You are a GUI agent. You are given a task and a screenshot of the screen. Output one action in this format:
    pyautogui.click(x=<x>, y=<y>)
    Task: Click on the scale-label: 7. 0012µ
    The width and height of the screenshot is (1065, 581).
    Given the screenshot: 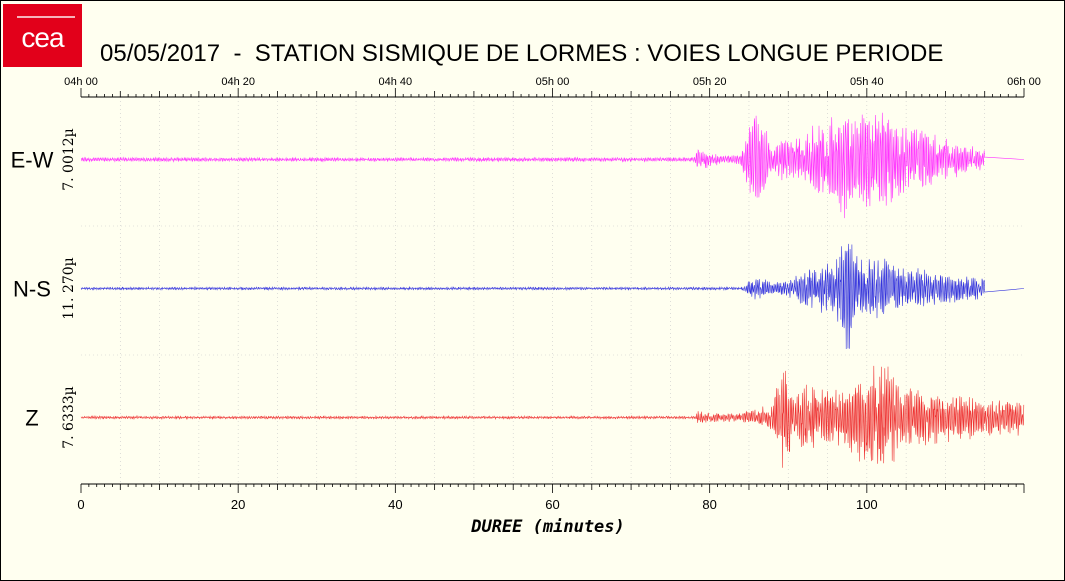 What is the action you would take?
    pyautogui.click(x=69, y=159)
    